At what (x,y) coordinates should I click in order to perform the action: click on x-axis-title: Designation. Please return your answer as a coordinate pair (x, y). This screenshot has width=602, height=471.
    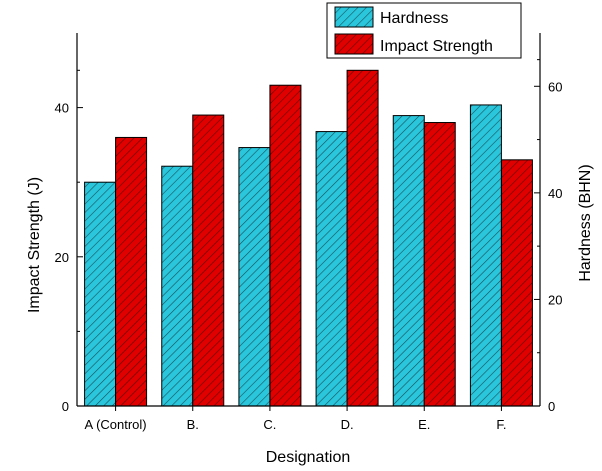
    Looking at the image, I should click on (308, 457).